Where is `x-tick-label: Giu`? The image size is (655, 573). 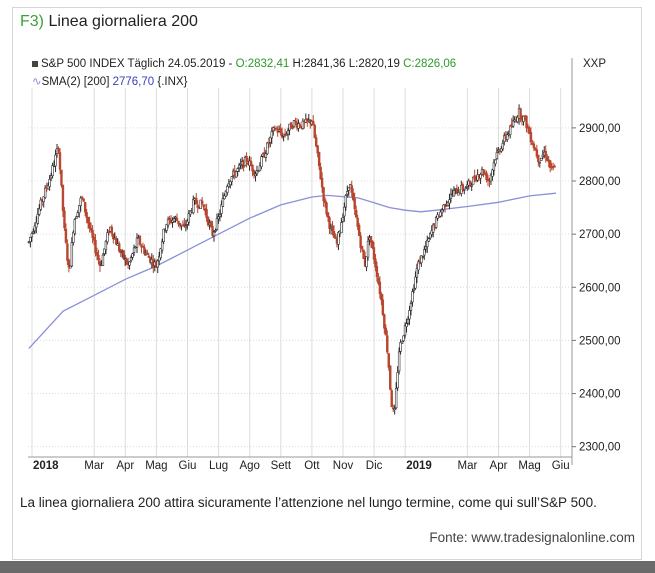
x-tick-label: Giu is located at coordinates (188, 466).